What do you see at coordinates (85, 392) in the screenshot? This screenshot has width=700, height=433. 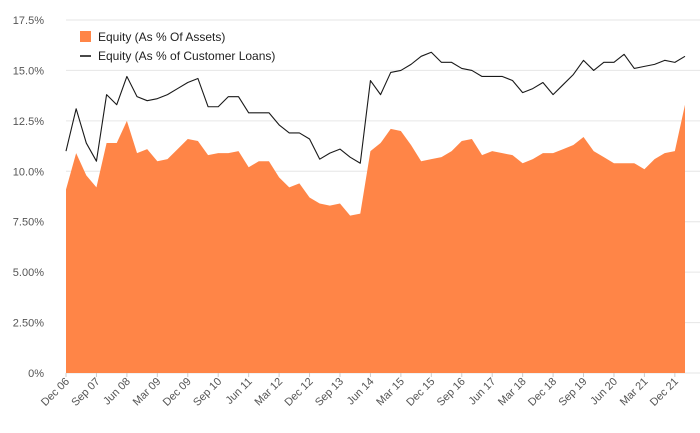 I see `x-tick-label: Sep 07` at bounding box center [85, 392].